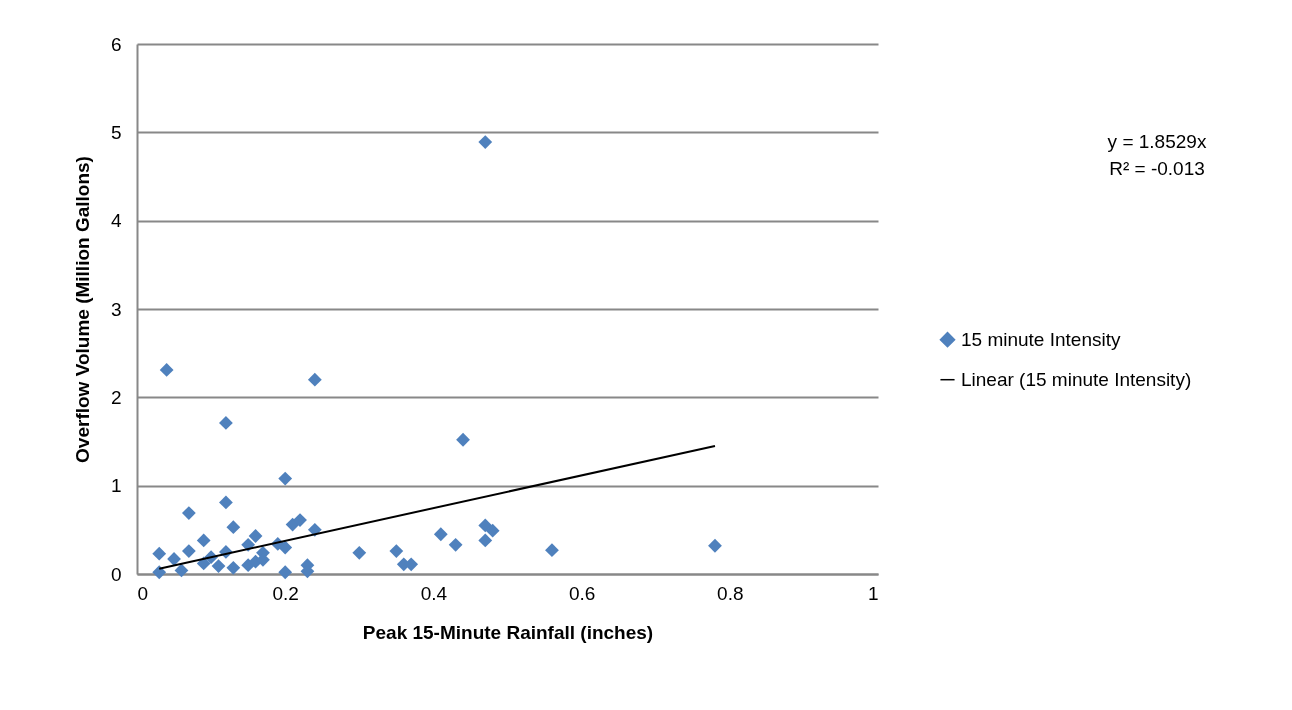 The image size is (1292, 710). What do you see at coordinates (116, 486) in the screenshot?
I see `y-tick-label: 1` at bounding box center [116, 486].